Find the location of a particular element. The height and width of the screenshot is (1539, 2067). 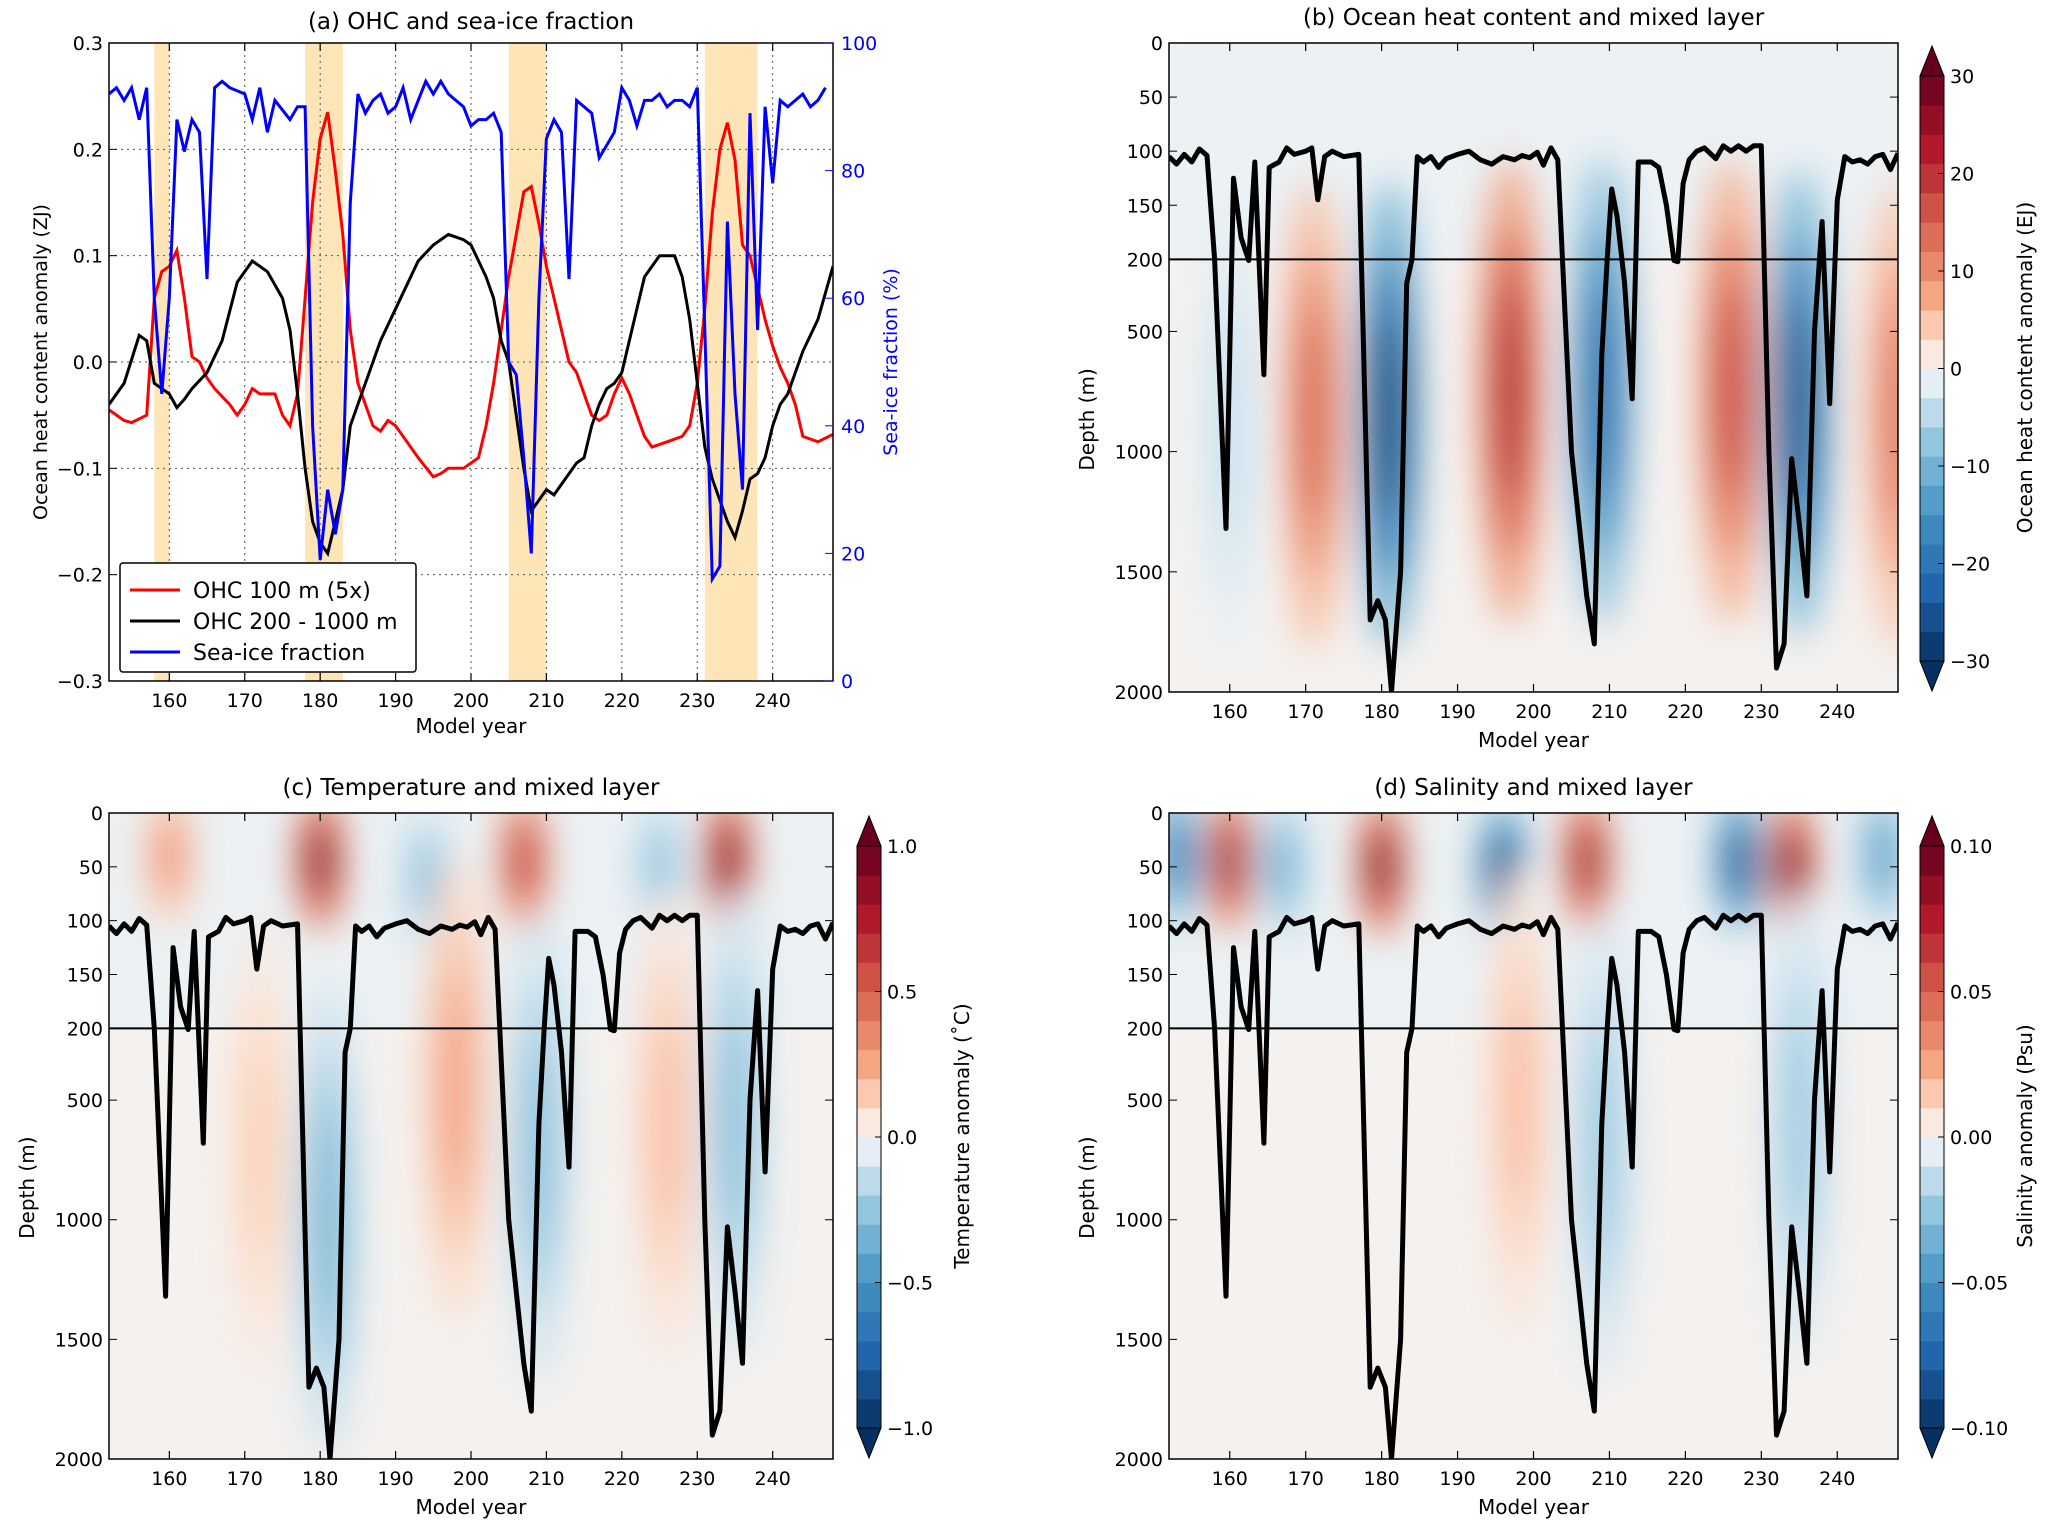

chart-title: (b) Ocean heat content and mixed layer is located at coordinates (1534, 18).